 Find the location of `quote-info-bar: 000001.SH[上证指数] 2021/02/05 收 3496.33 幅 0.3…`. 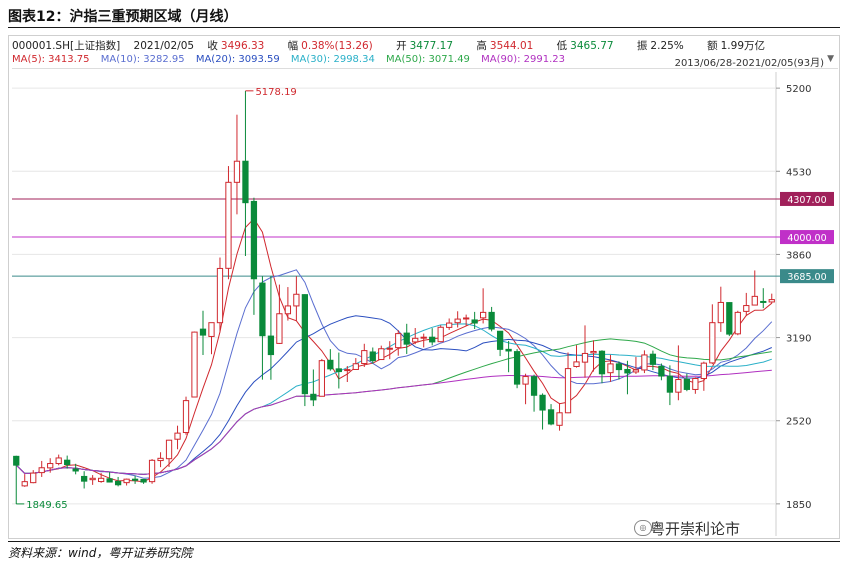

quote-info-bar: 000001.SH[上证指数] 2021/02/05 收 3496.33 幅 0.3… is located at coordinates (398, 45).